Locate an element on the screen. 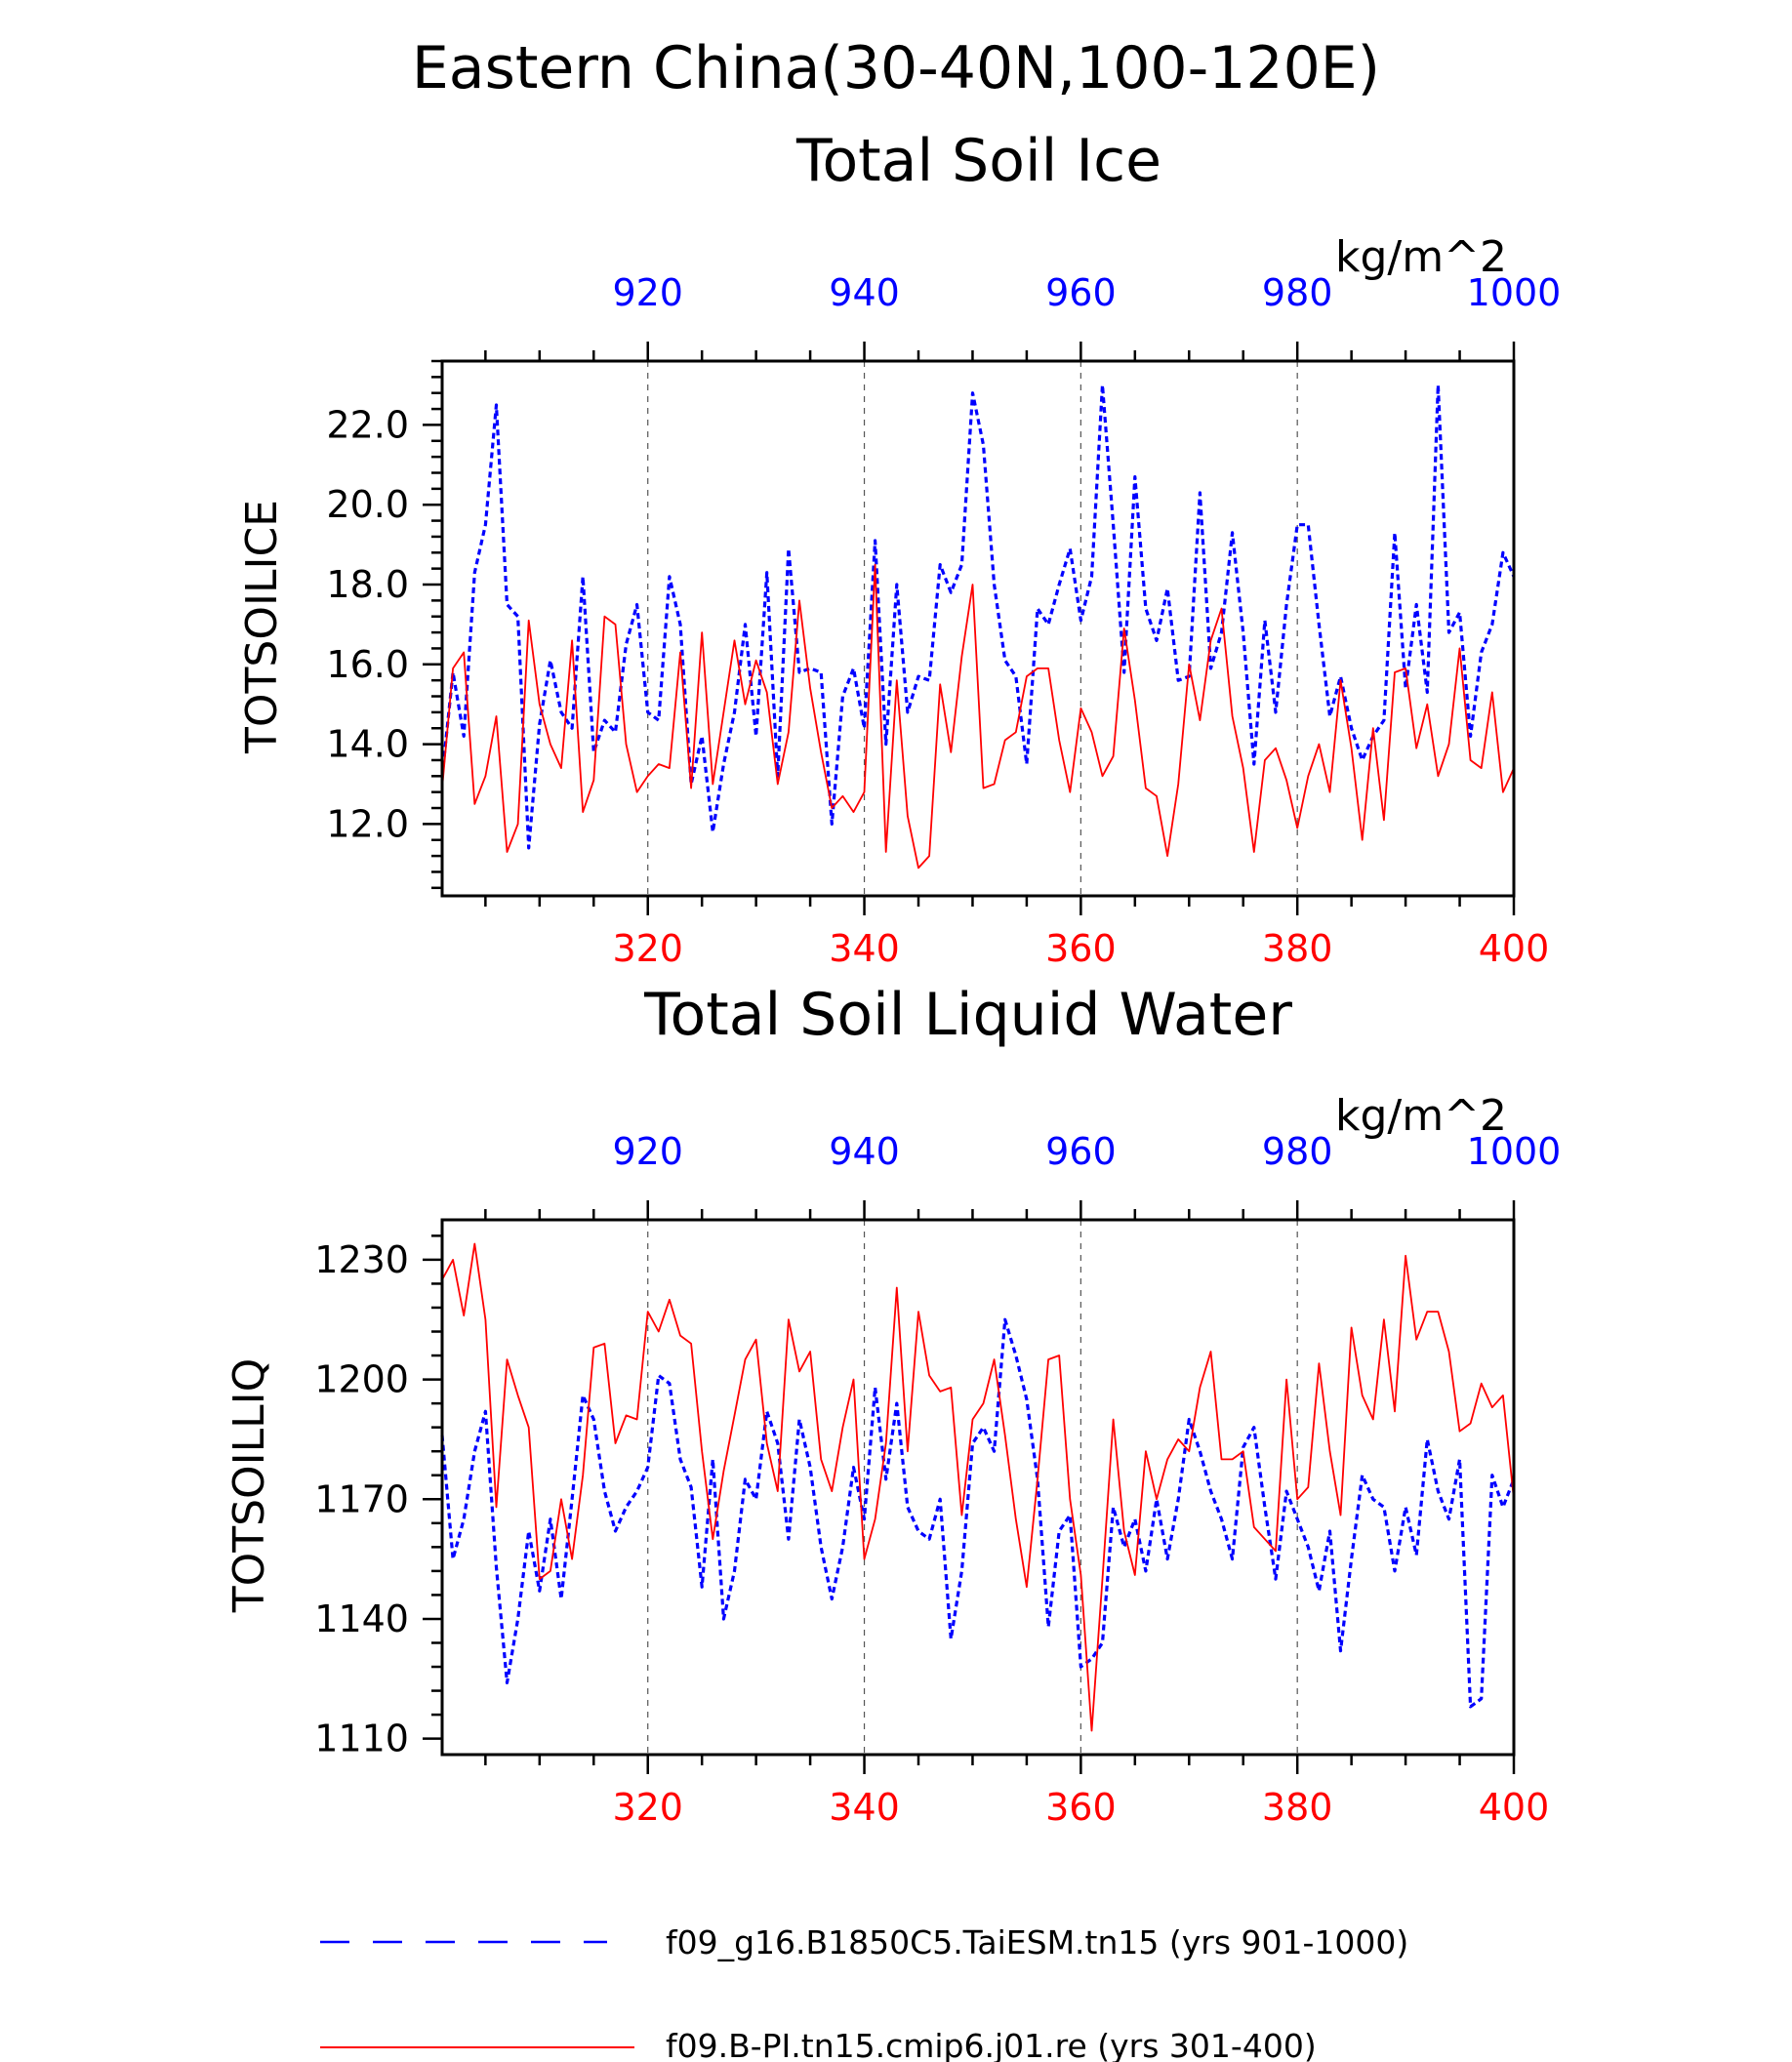 The width and height of the screenshot is (1792, 2062). y-tick-label: 22.0 is located at coordinates (367, 424).